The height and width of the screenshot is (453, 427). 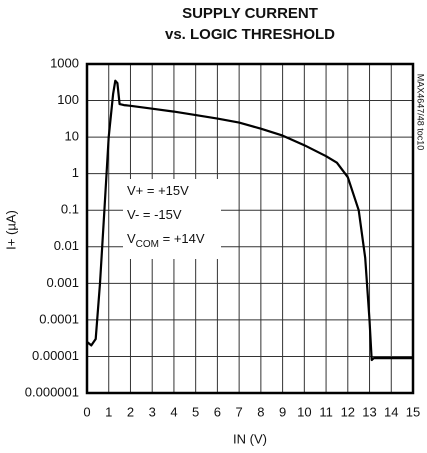 I want to click on x-axis-label: IN (V), so click(x=250, y=438).